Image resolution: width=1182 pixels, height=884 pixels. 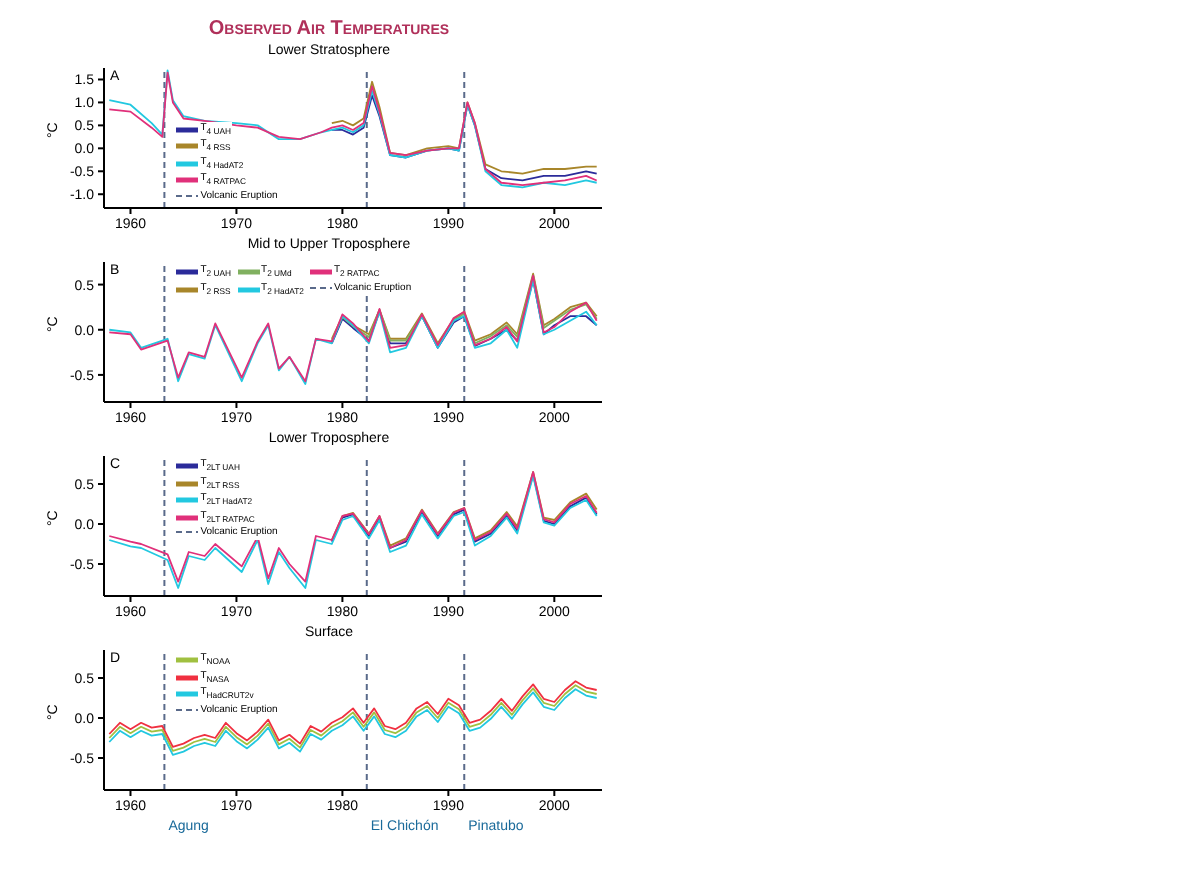 I want to click on chart-title: Observed Air Temperatures, so click(x=329, y=29).